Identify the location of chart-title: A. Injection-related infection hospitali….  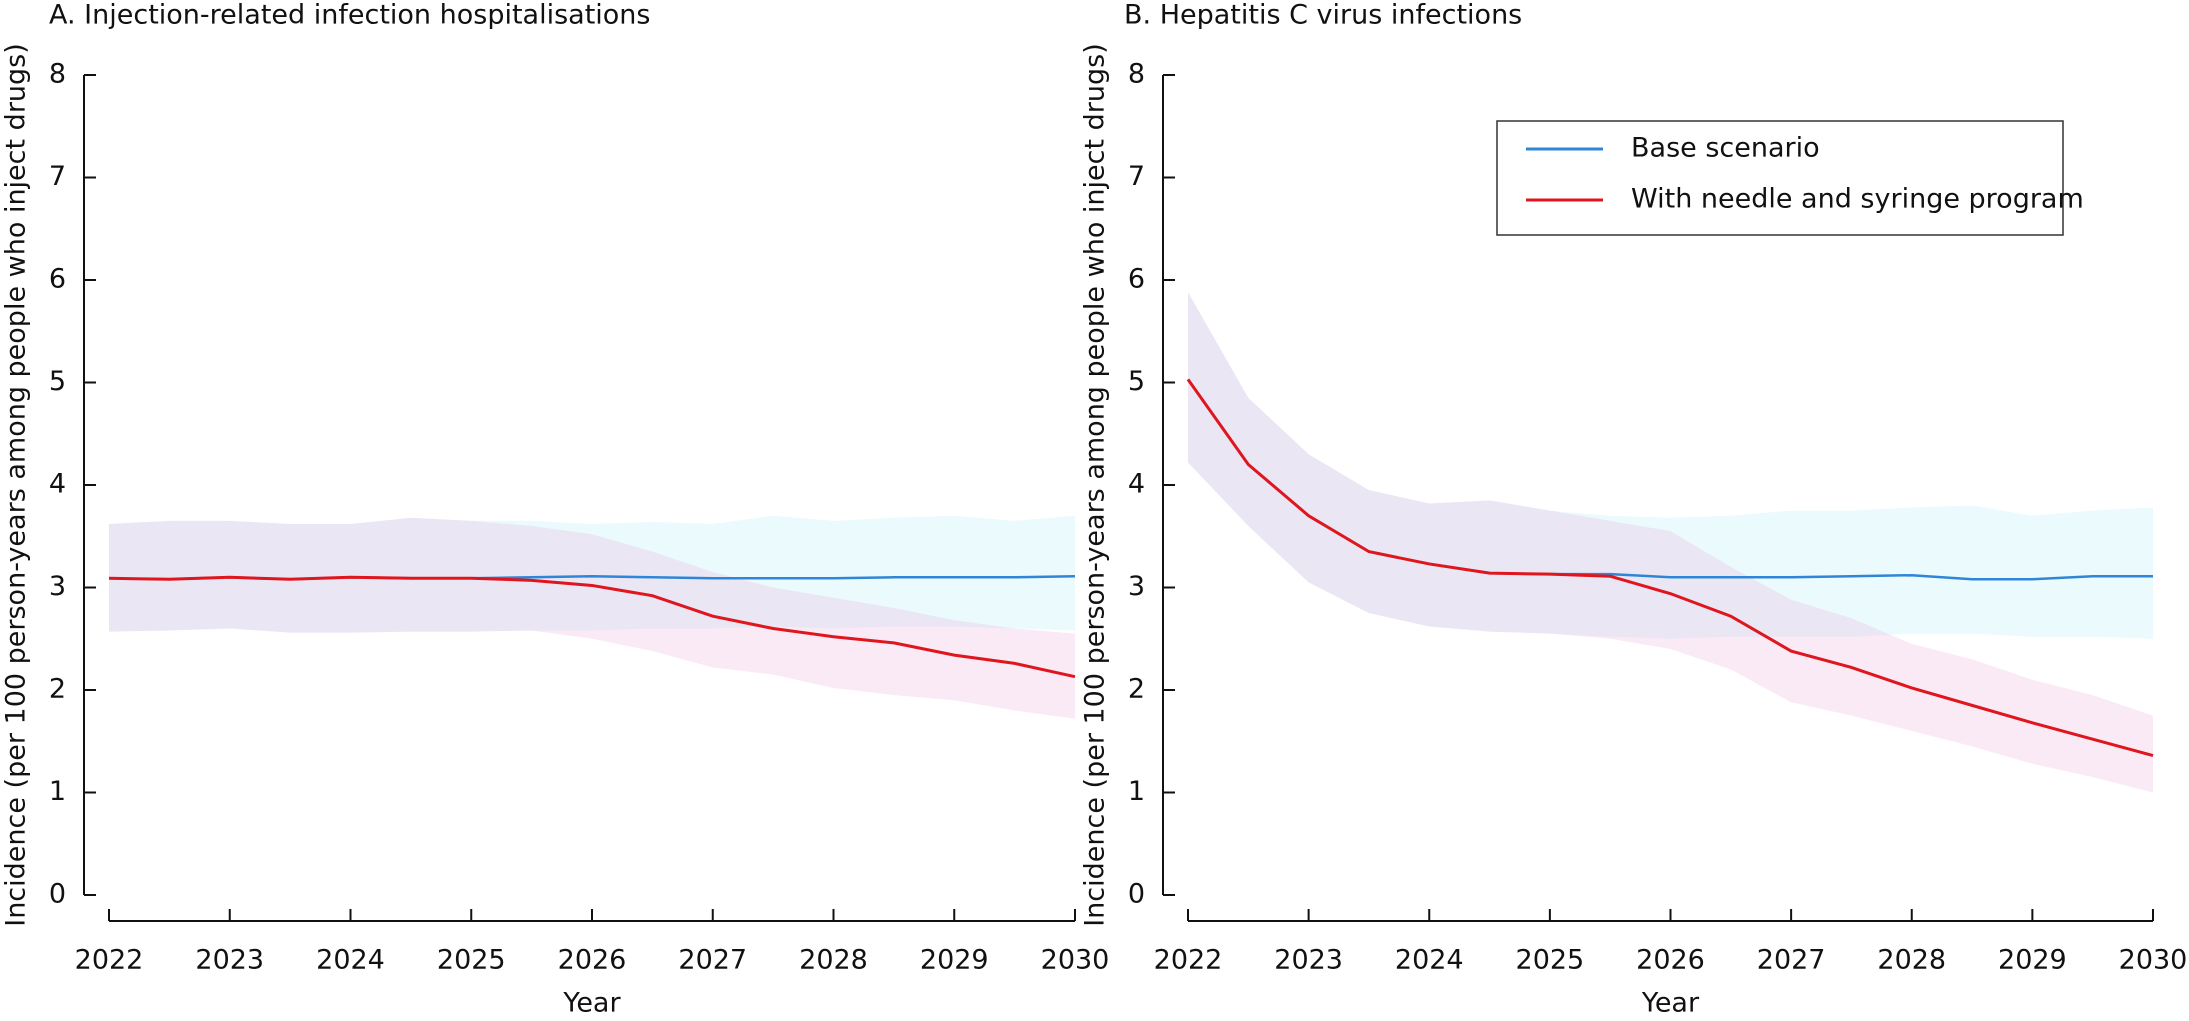
(350, 15).